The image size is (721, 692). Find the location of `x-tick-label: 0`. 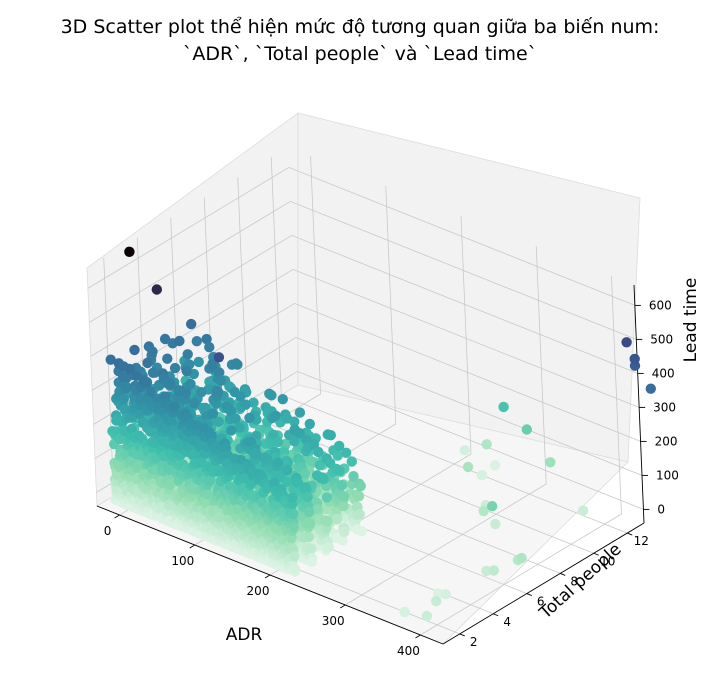

x-tick-label: 0 is located at coordinates (108, 531).